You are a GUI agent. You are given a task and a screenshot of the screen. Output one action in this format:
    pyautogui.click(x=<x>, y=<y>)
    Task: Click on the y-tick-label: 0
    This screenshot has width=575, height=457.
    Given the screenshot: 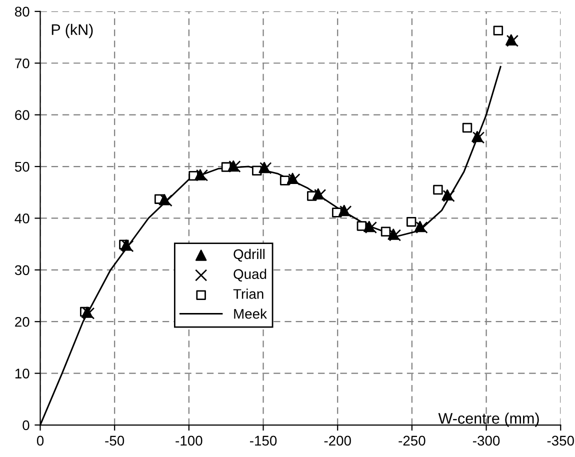 What is the action you would take?
    pyautogui.click(x=26, y=425)
    